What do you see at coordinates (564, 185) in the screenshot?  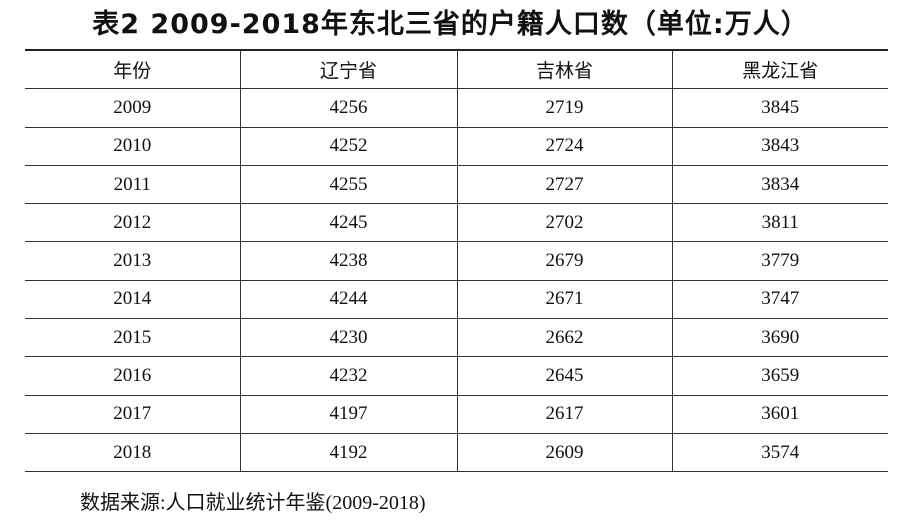 I see `table-cell: 2727` at bounding box center [564, 185].